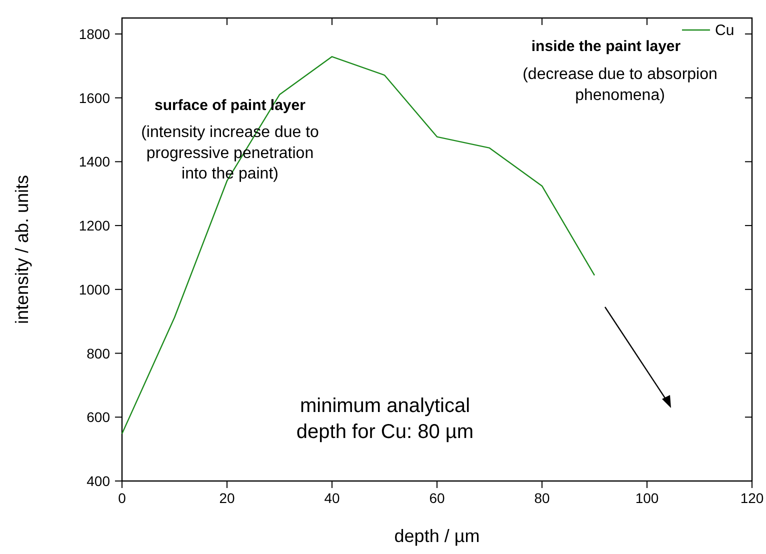  I want to click on annotation: inside the paint layer, so click(606, 46).